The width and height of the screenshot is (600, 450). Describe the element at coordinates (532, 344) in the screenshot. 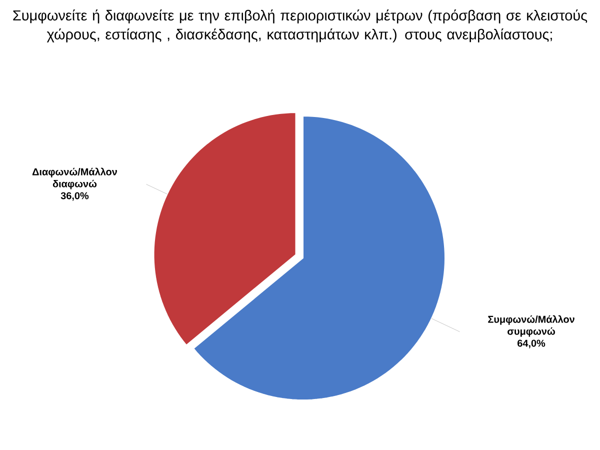

I see `data-label: 64,0%` at that location.